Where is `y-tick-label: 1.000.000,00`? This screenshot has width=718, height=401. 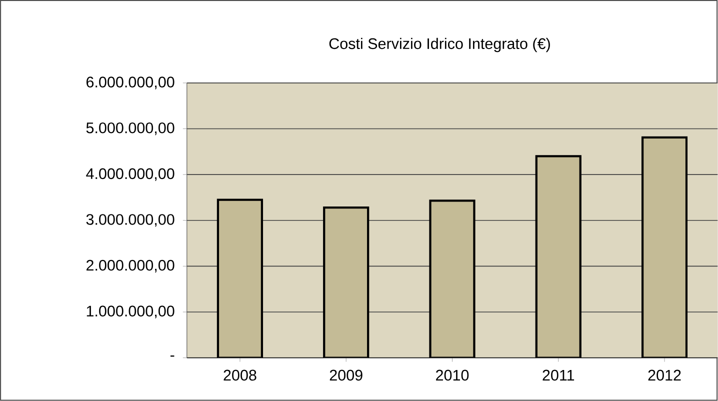 y-tick-label: 1.000.000,00 is located at coordinates (130, 312).